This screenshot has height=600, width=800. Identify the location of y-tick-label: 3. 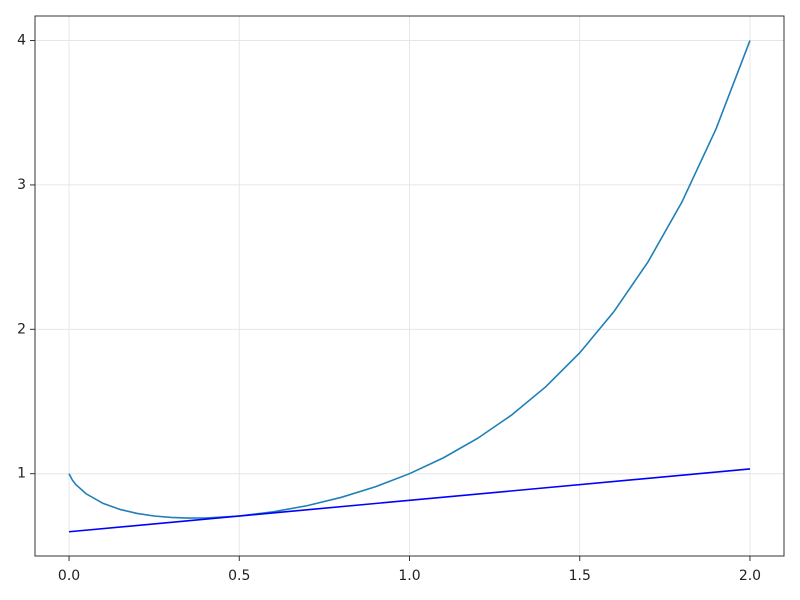
(21, 185).